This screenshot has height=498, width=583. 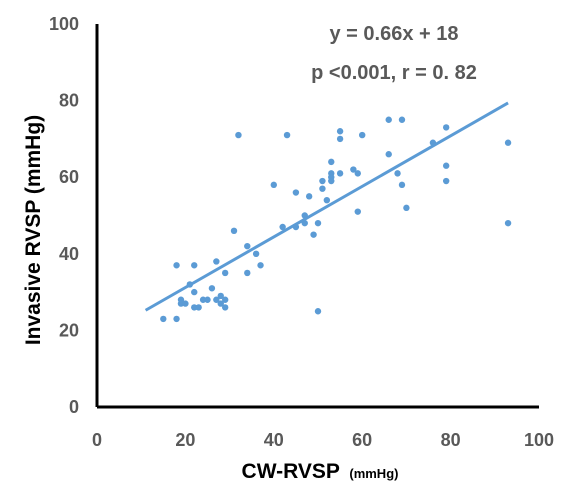 What do you see at coordinates (394, 73) in the screenshot?
I see `statistics-label: p <0.001, r = 0. 82` at bounding box center [394, 73].